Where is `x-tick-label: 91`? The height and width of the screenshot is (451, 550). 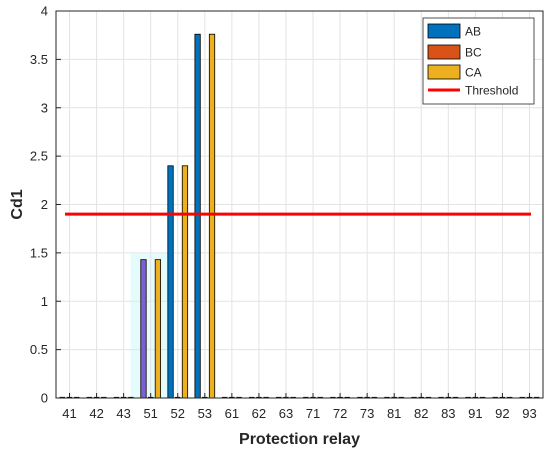 x-tick-label: 91 is located at coordinates (475, 413).